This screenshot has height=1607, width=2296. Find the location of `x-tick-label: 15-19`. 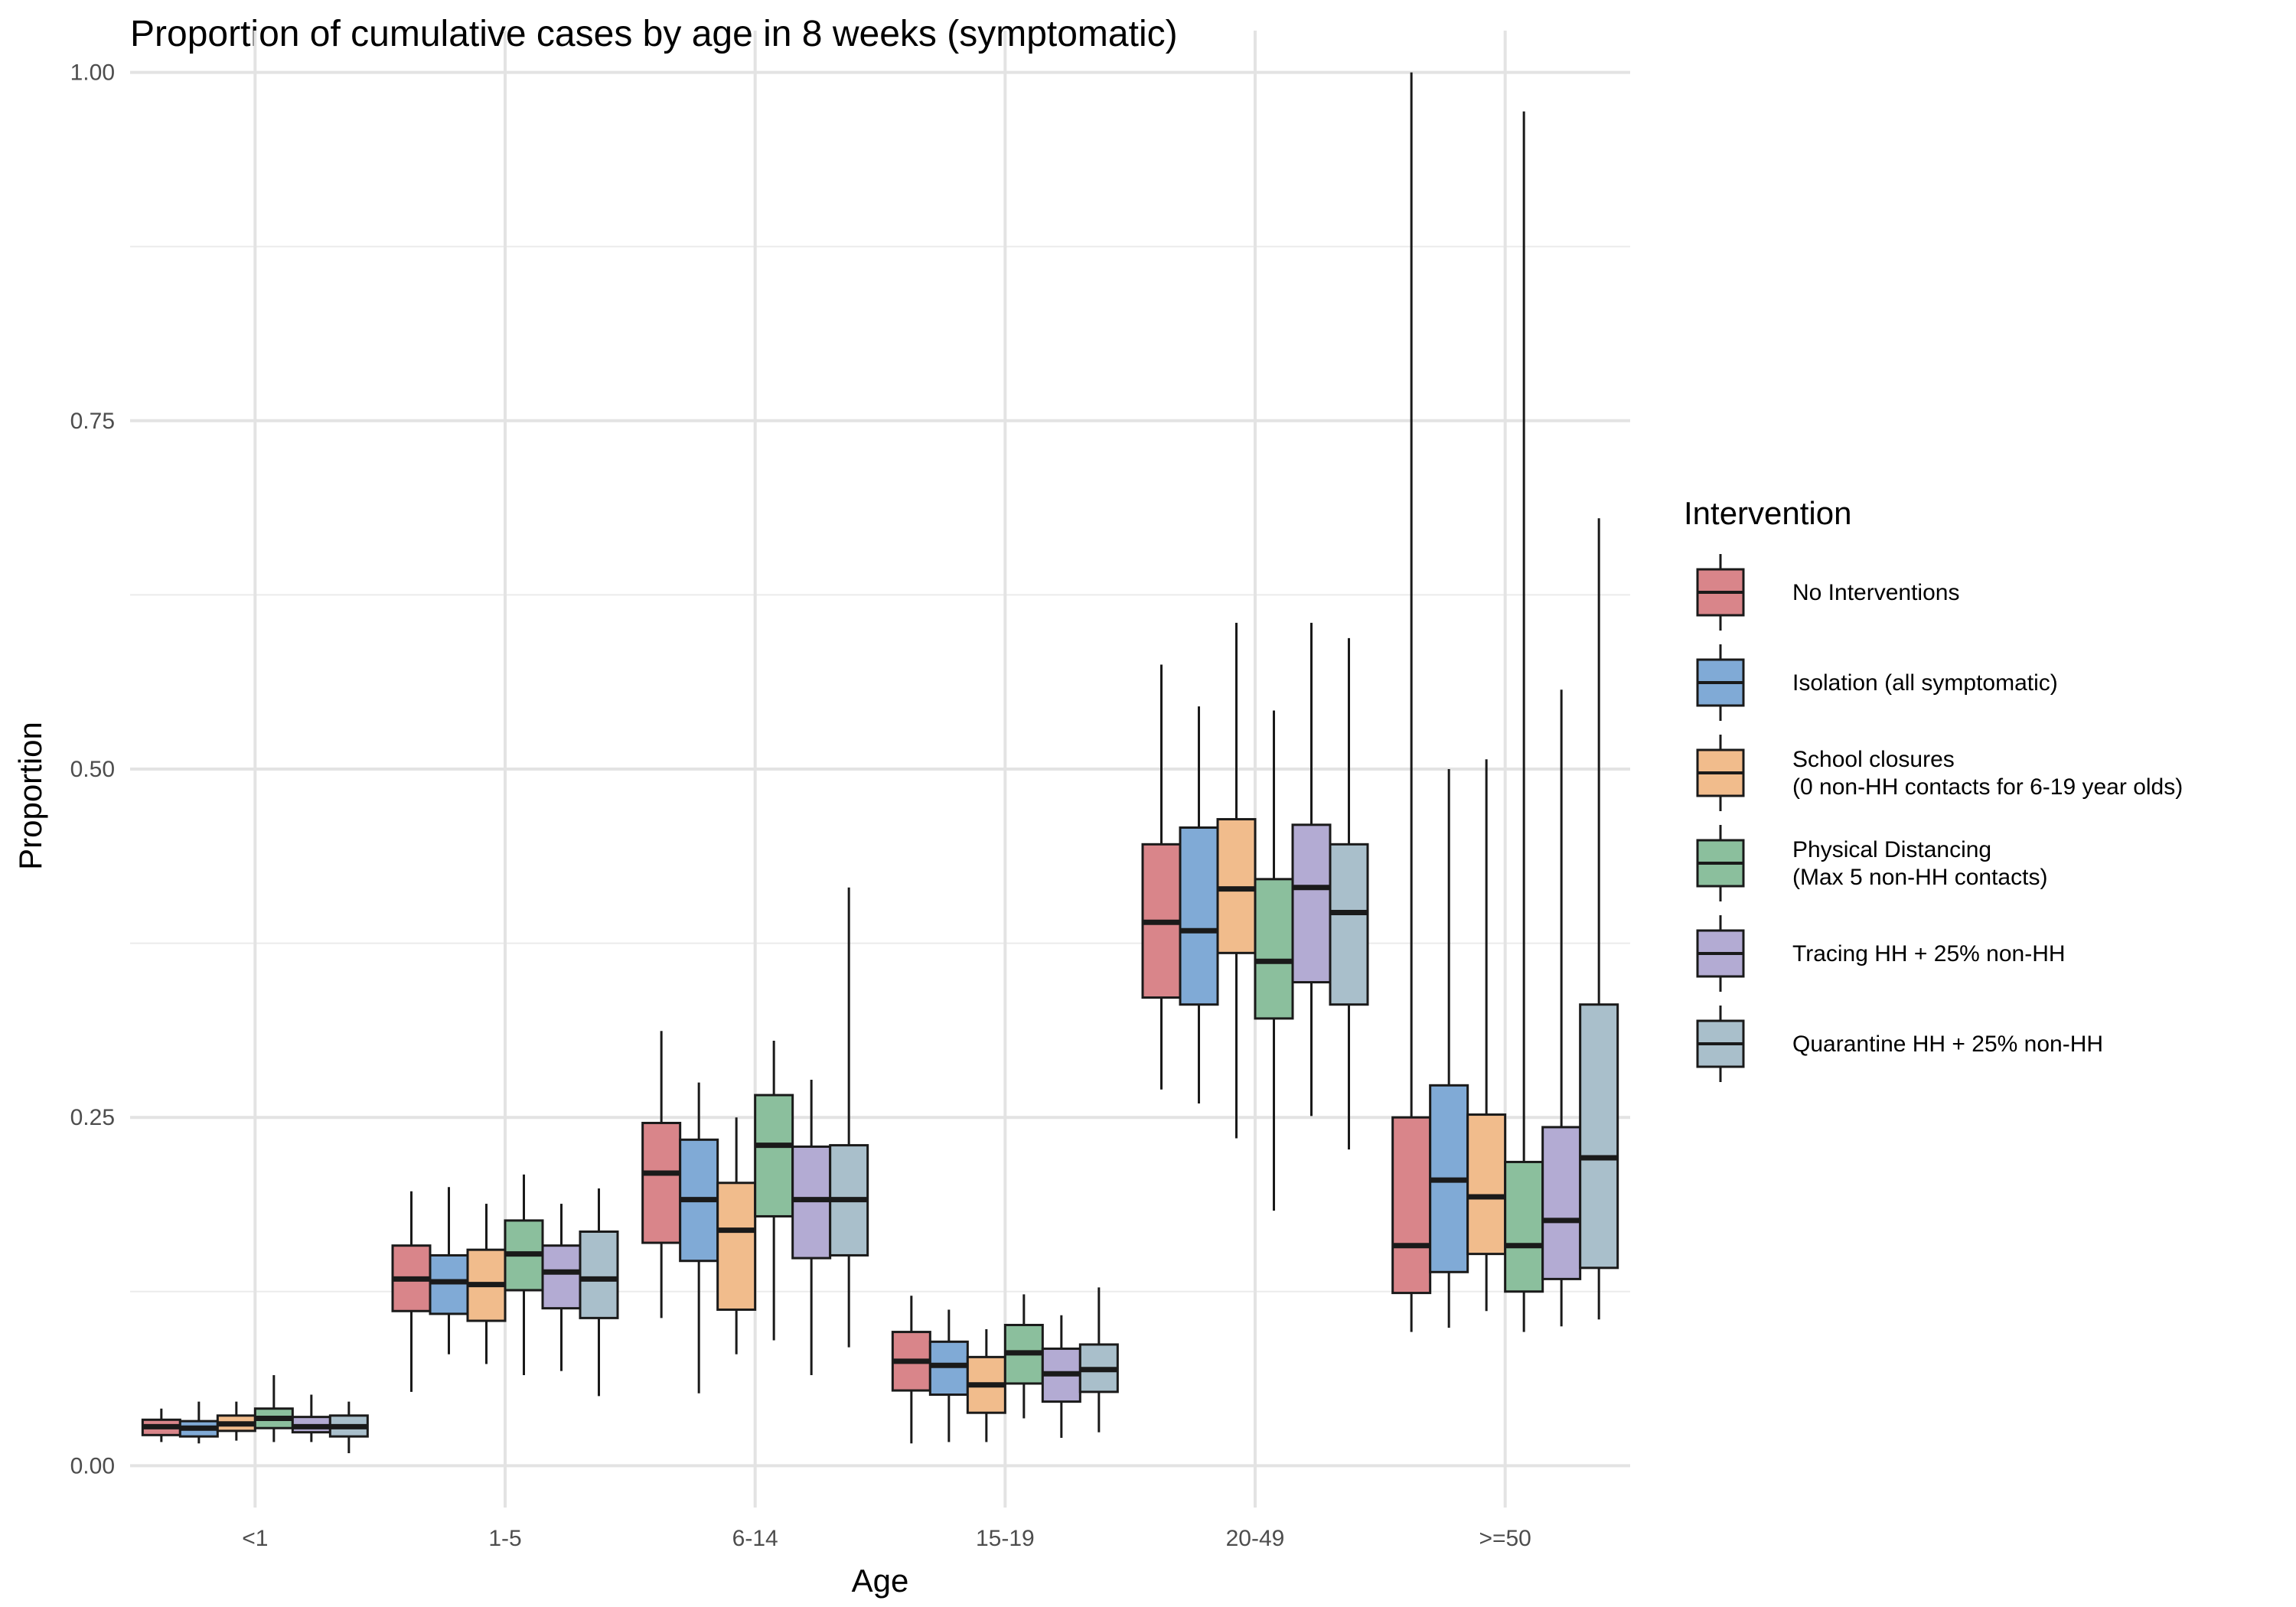

x-tick-label: 15-19 is located at coordinates (1005, 1538).